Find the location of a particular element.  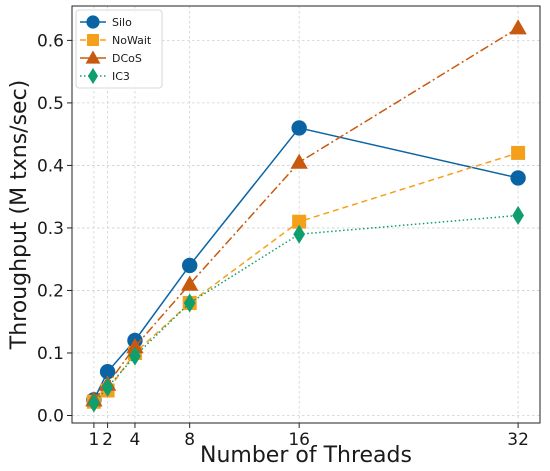

x-tick-label: 1 is located at coordinates (93, 440).